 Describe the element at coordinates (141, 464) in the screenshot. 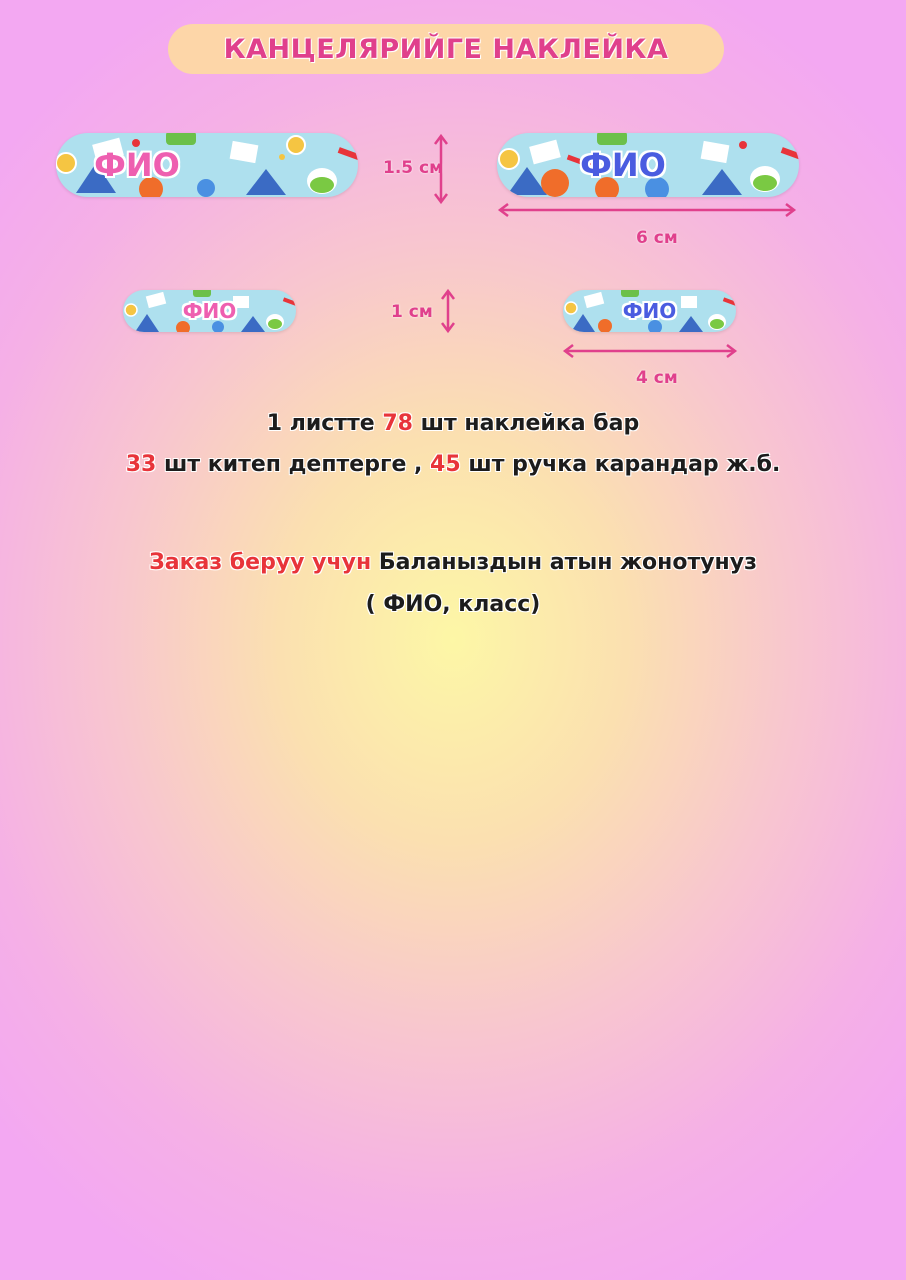

I see `notebook-count: 33` at that location.